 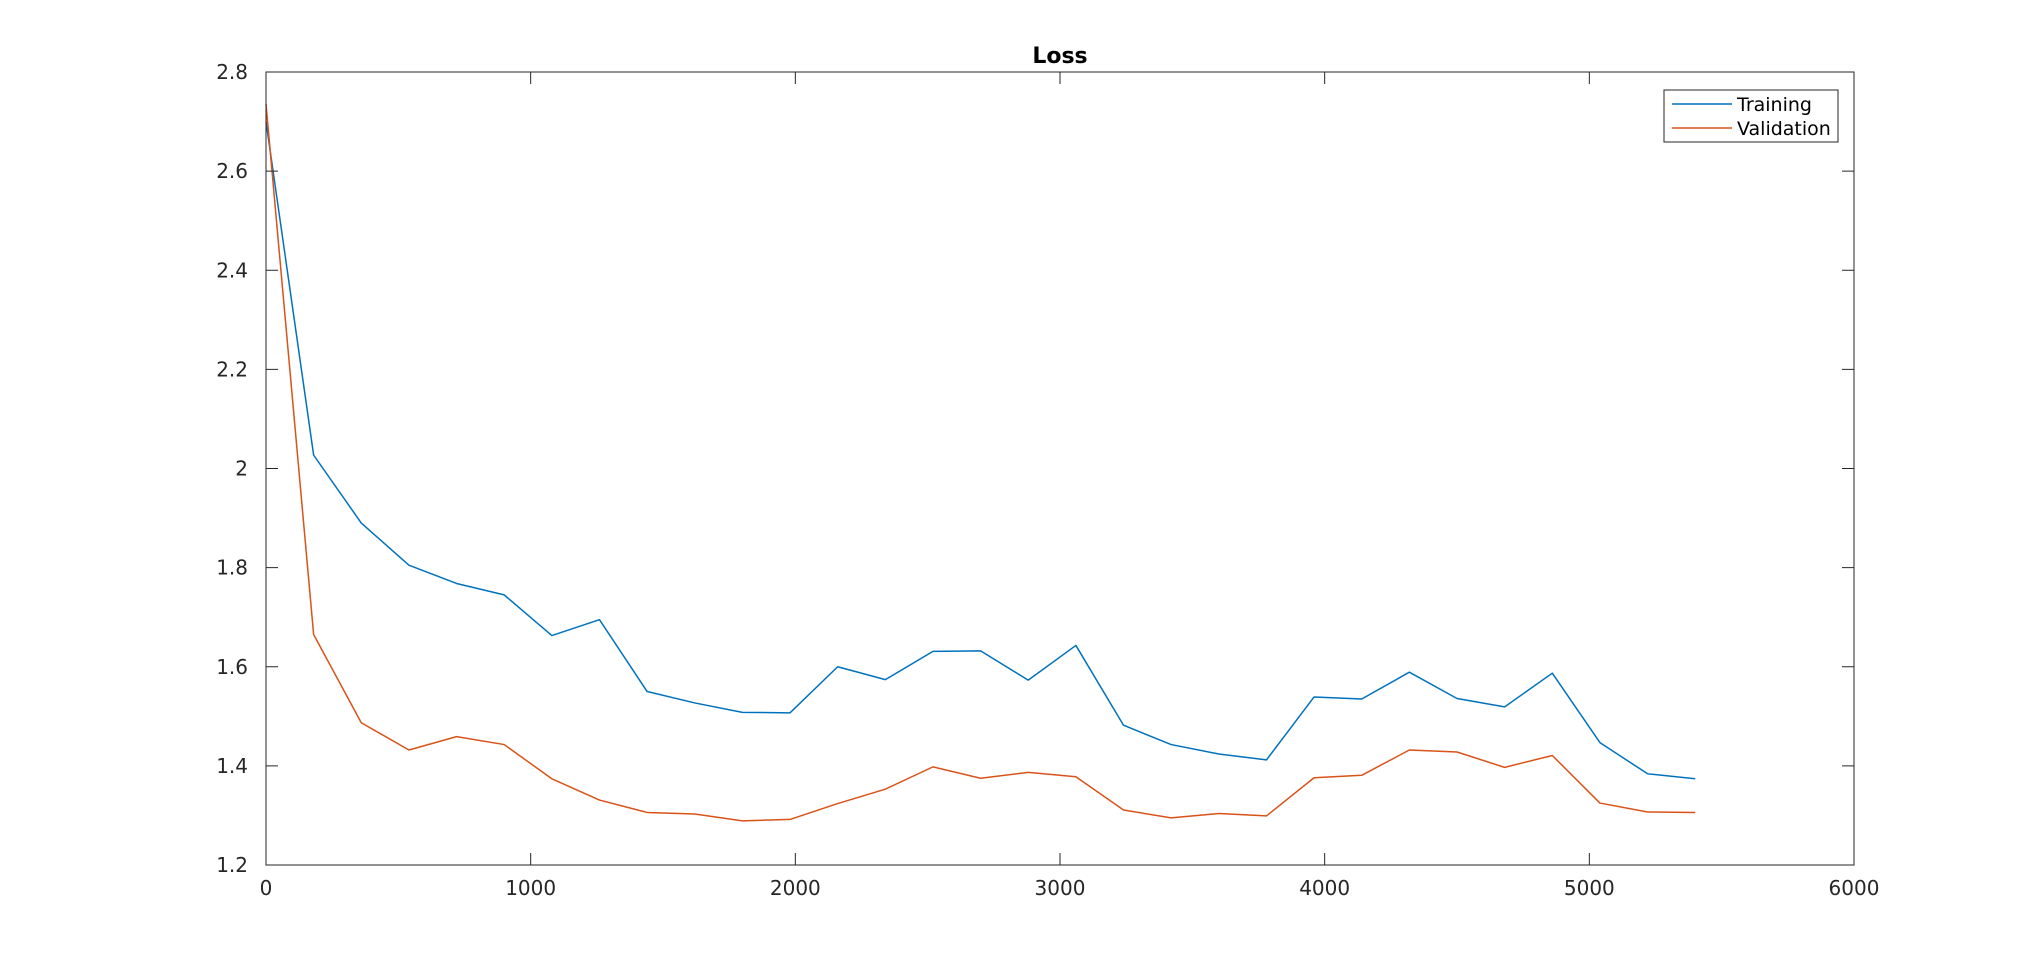 I want to click on y-tick-label: 1.6, so click(x=232, y=667).